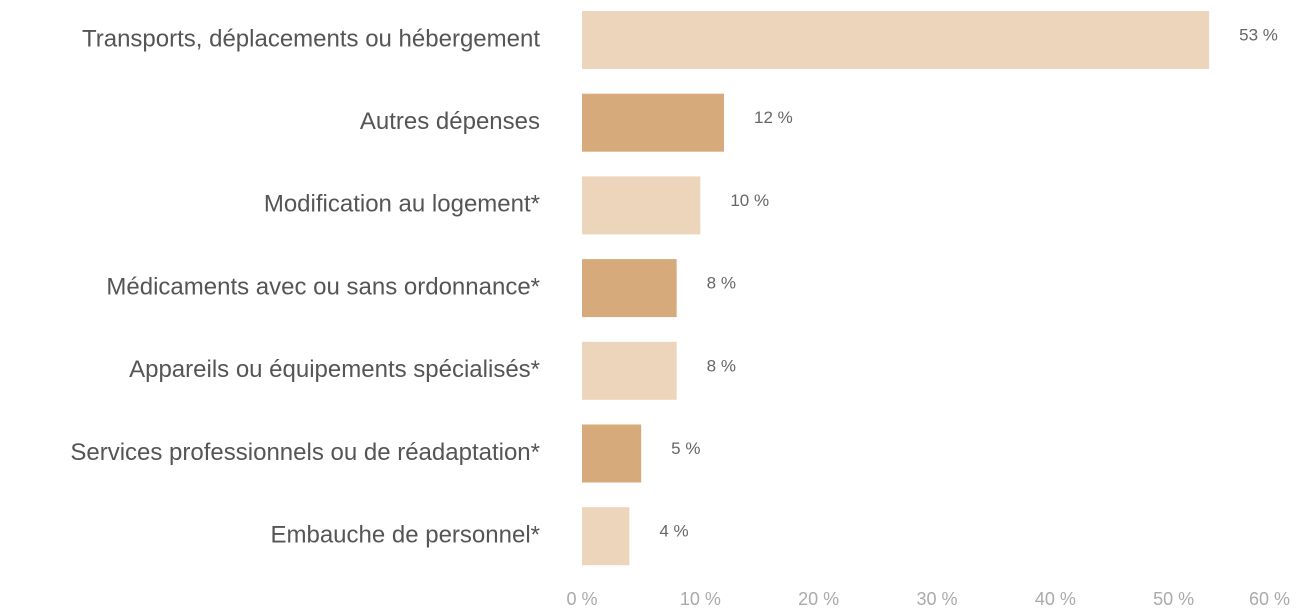 The width and height of the screenshot is (1300, 616). What do you see at coordinates (818, 599) in the screenshot?
I see `x-tick-label: 20 %` at bounding box center [818, 599].